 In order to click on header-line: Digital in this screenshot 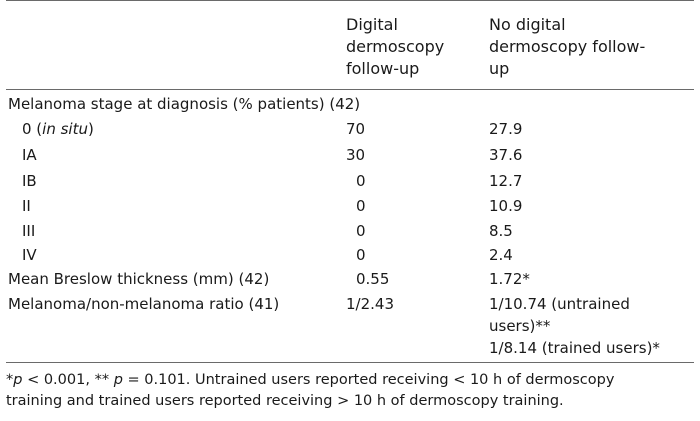, I will do `click(372, 24)`.